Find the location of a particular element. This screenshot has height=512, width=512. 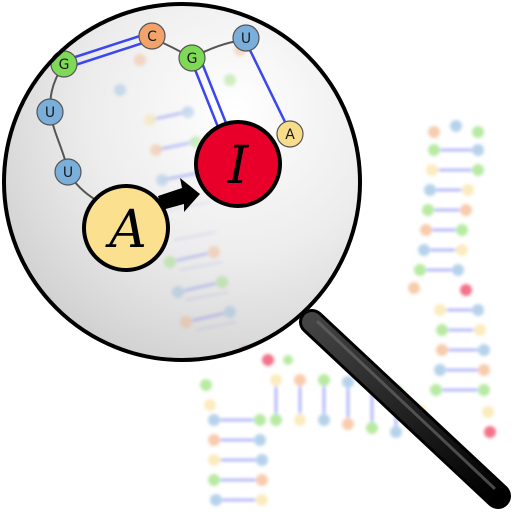

nucleotide-u-left-lower: U is located at coordinates (68, 172).